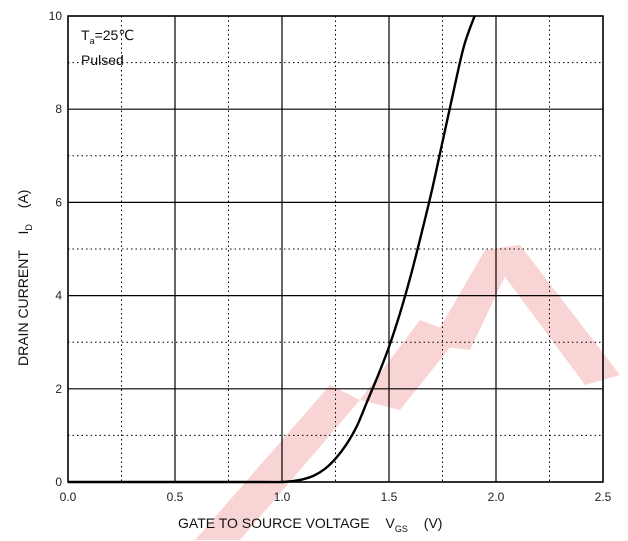 This screenshot has width=628, height=541. I want to click on y-tick-label: 0, so click(58, 482).